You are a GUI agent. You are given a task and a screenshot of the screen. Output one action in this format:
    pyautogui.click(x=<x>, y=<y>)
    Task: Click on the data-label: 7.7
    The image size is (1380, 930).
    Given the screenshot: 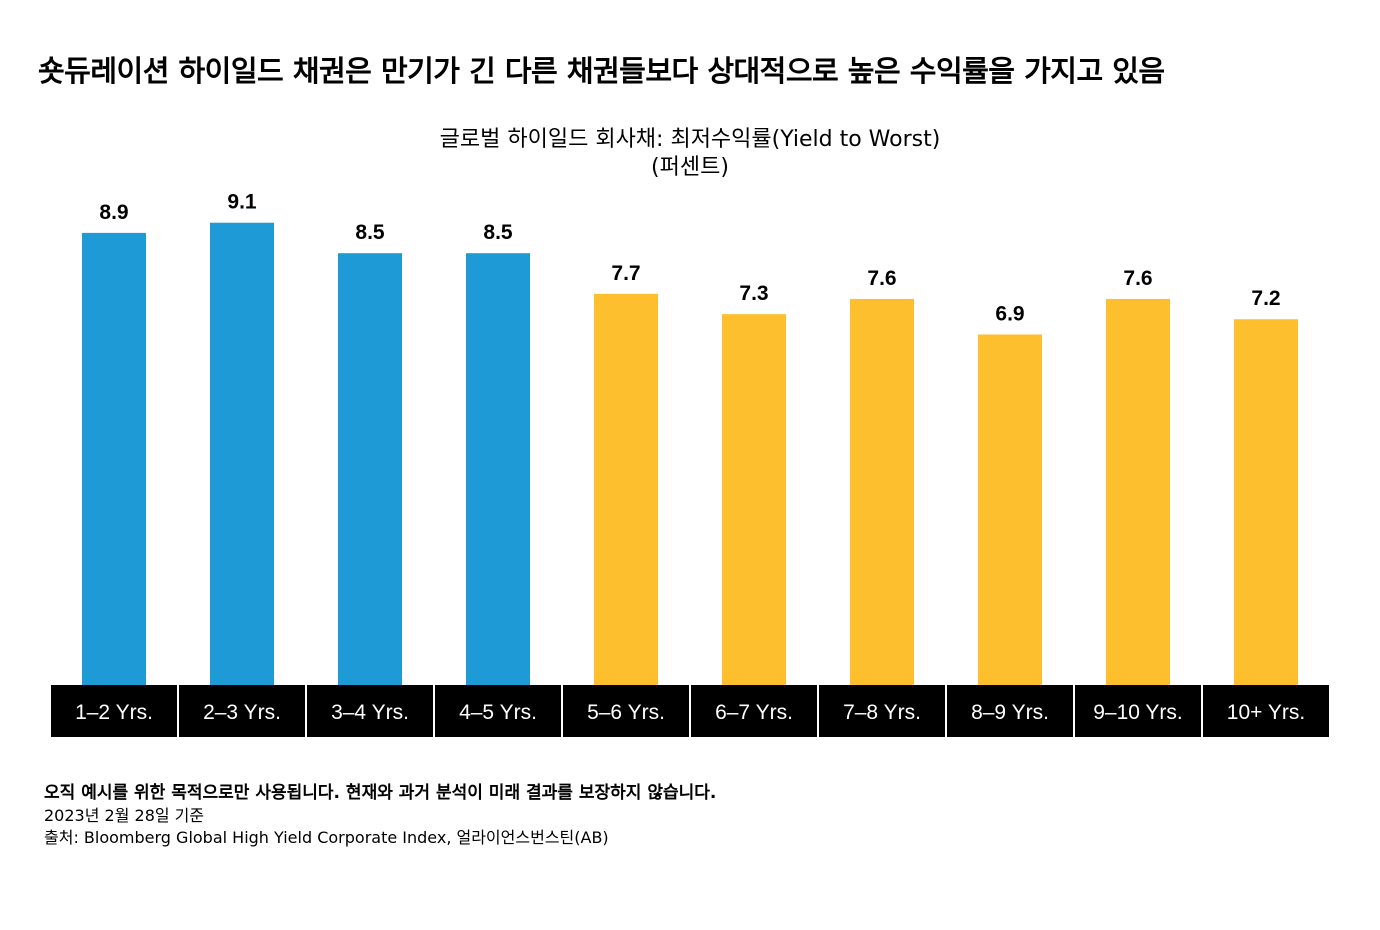 What is the action you would take?
    pyautogui.click(x=625, y=273)
    